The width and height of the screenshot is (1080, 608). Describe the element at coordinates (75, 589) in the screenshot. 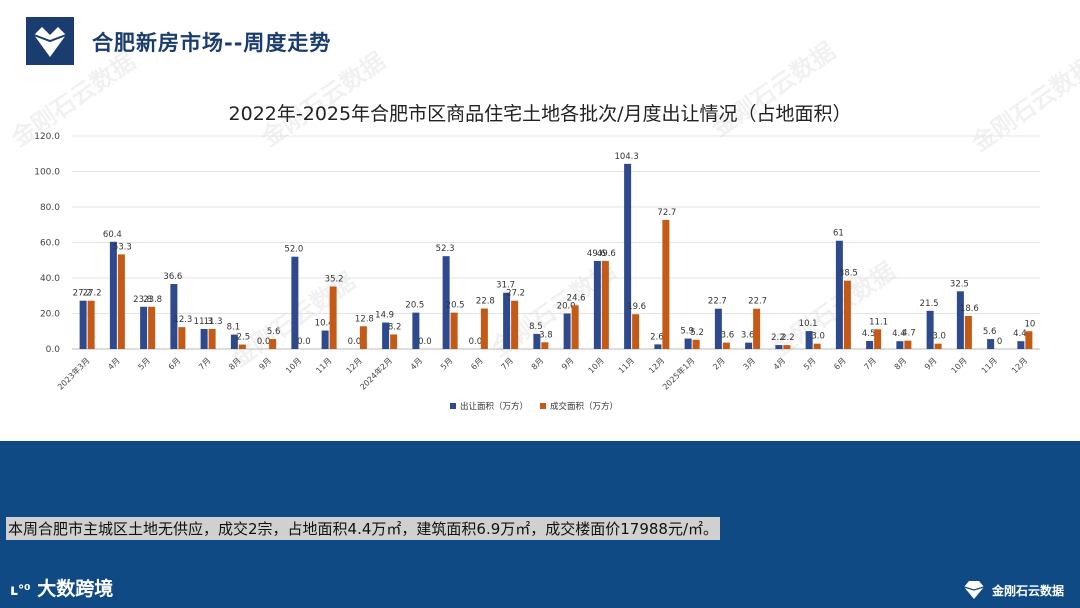

I see `left-brand-text: 大数跨境` at that location.